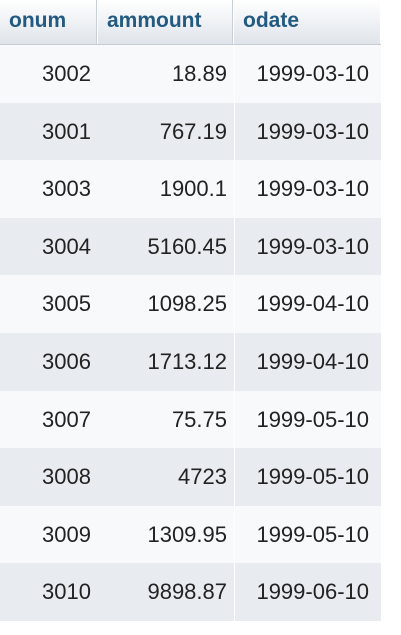  I want to click on column-header-odate: odate, so click(307, 22).